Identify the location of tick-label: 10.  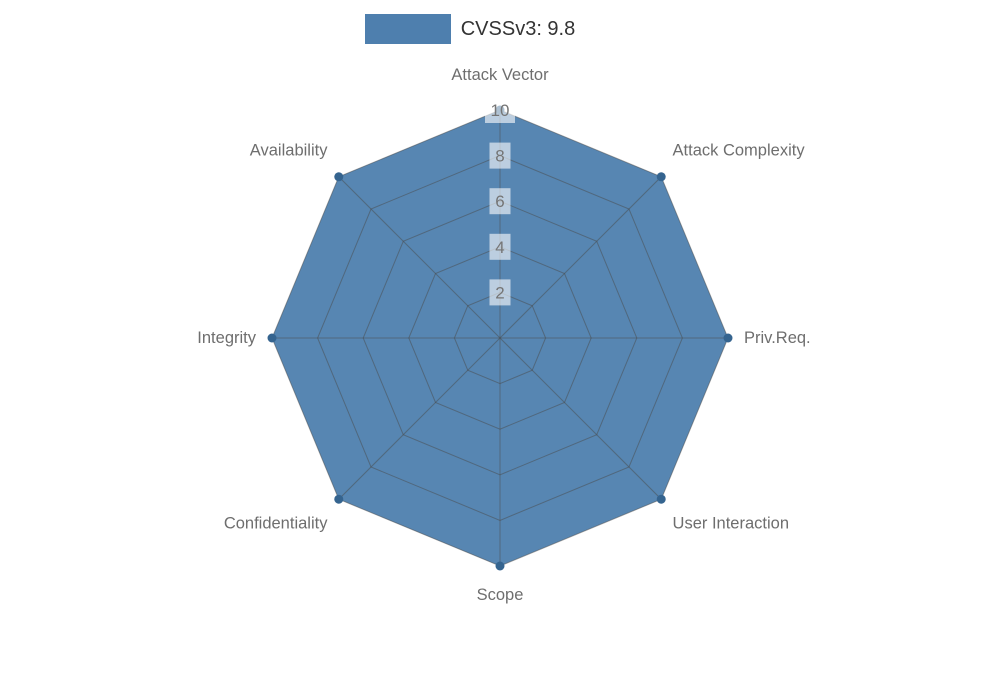
(500, 110).